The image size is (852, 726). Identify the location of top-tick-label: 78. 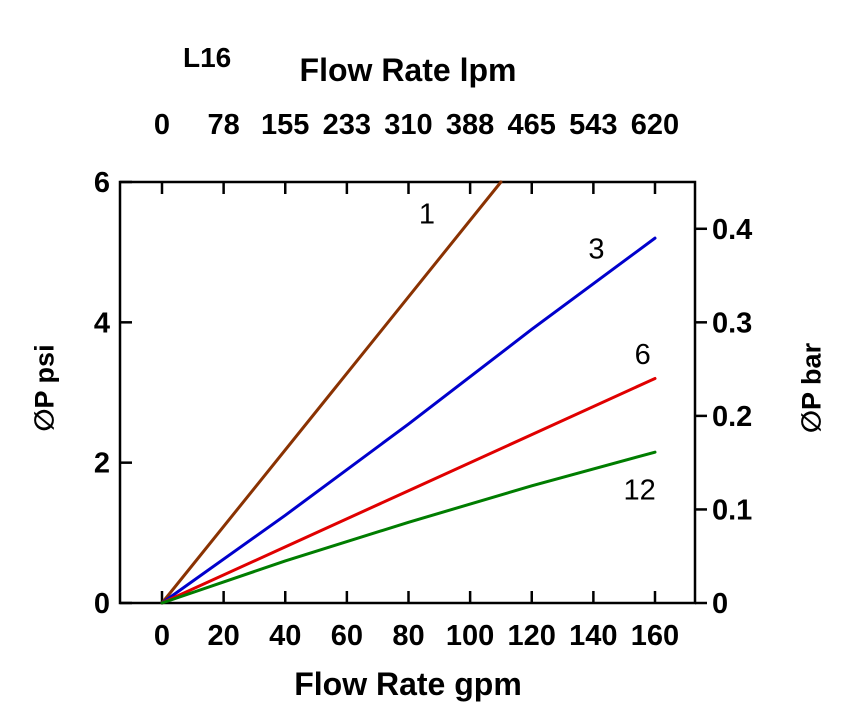
(223, 125).